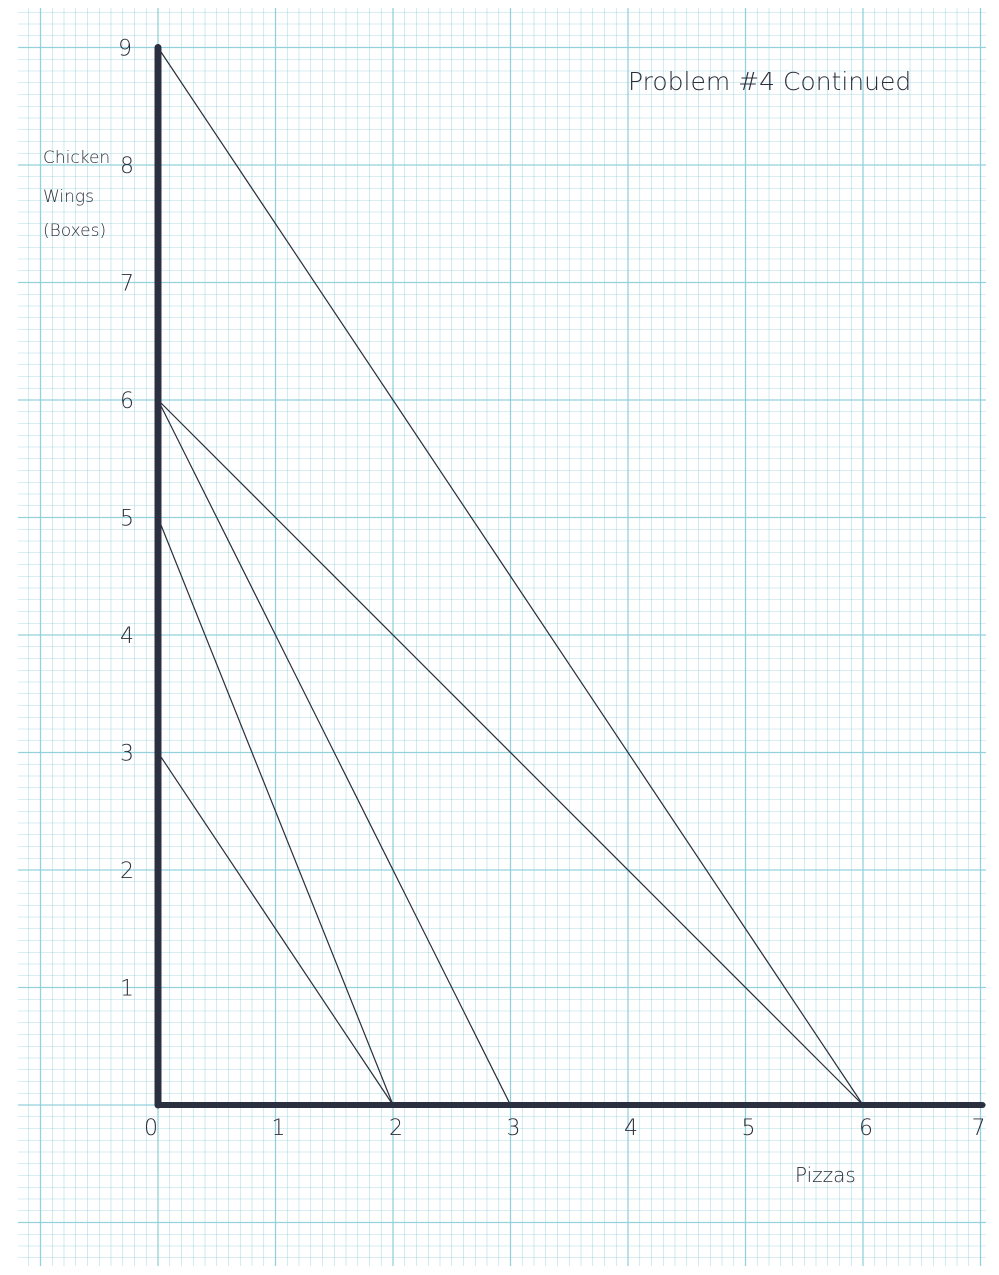 This screenshot has width=999, height=1275. Describe the element at coordinates (74, 231) in the screenshot. I see `y-axis-label-line3: (Boxes)` at that location.